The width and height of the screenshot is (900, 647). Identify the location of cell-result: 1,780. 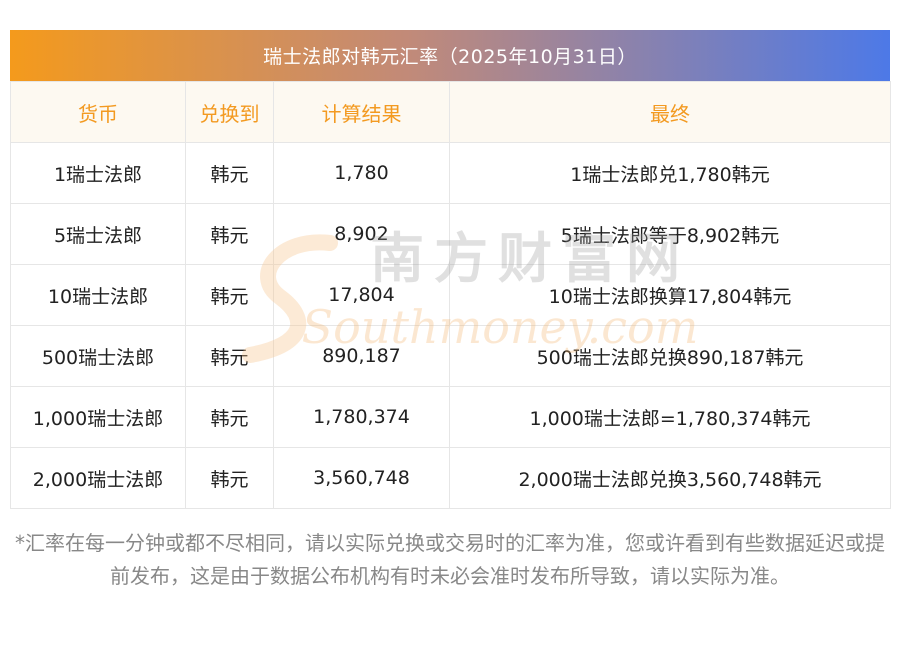
(361, 173).